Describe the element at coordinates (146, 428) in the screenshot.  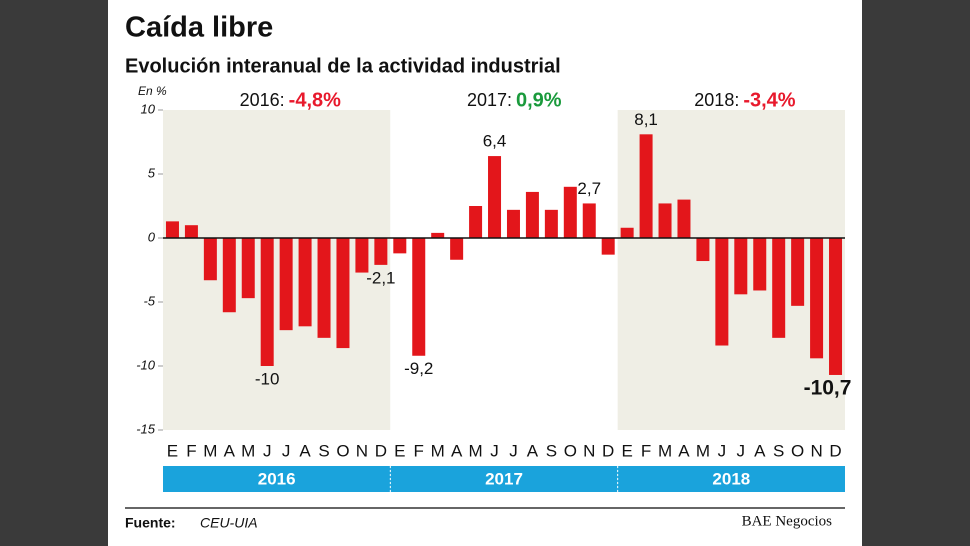
I see `y-tick-label: -15` at that location.